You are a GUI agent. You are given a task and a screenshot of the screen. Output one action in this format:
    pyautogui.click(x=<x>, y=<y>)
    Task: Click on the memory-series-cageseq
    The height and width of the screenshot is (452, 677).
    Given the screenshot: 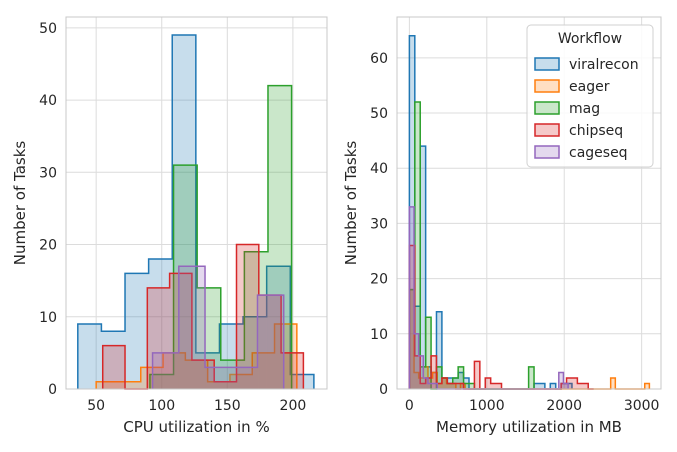 What is the action you would take?
    pyautogui.click(x=488, y=298)
    